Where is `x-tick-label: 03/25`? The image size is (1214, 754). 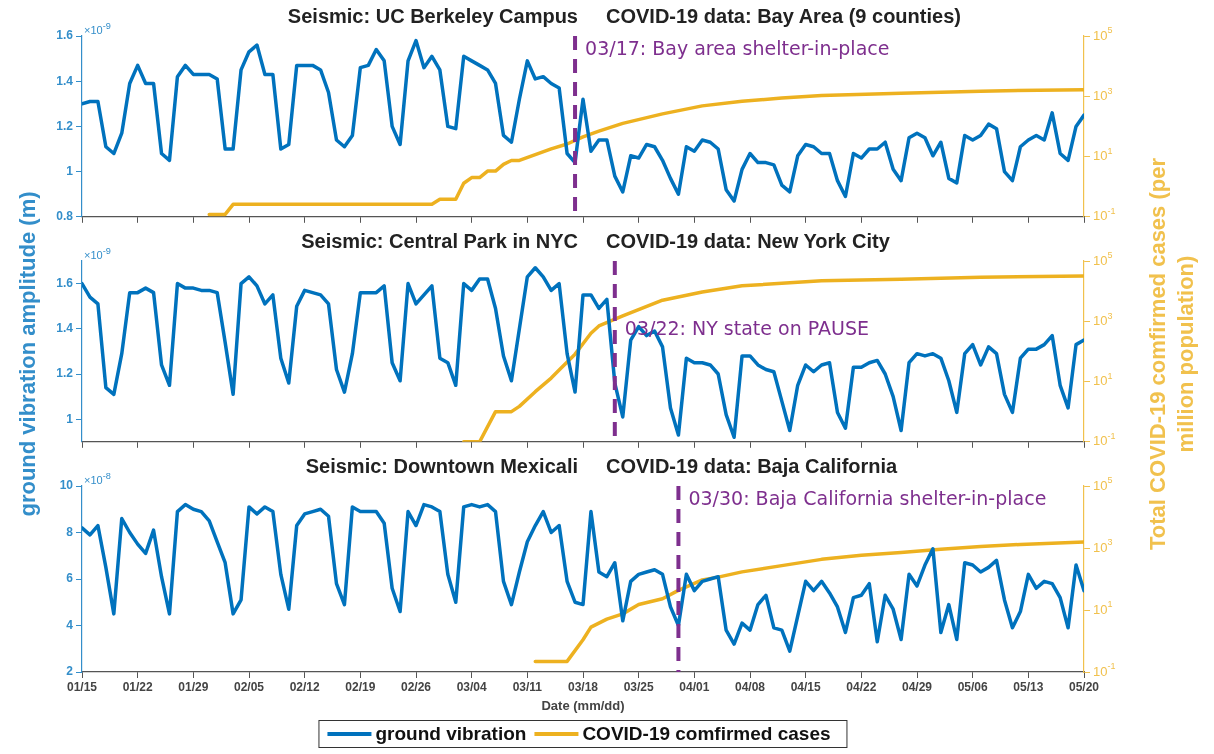 x-tick-label: 03/25 is located at coordinates (639, 686).